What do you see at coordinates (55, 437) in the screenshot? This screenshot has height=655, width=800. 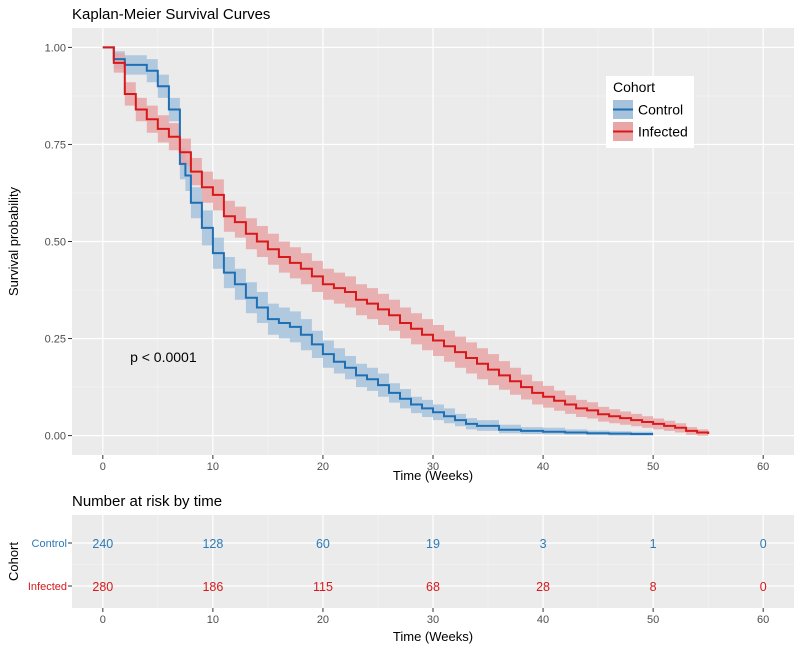 I see `km-y-tick-label: 0.00` at bounding box center [55, 437].